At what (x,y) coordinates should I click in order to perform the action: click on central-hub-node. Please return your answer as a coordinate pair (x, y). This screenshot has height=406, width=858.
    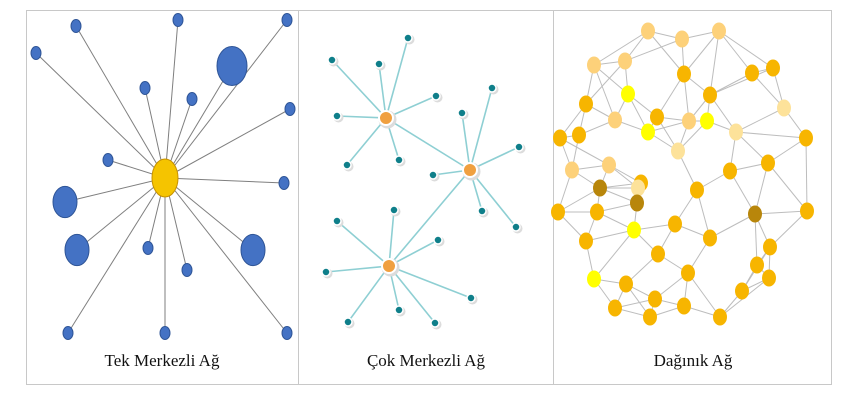
    Looking at the image, I should click on (165, 178).